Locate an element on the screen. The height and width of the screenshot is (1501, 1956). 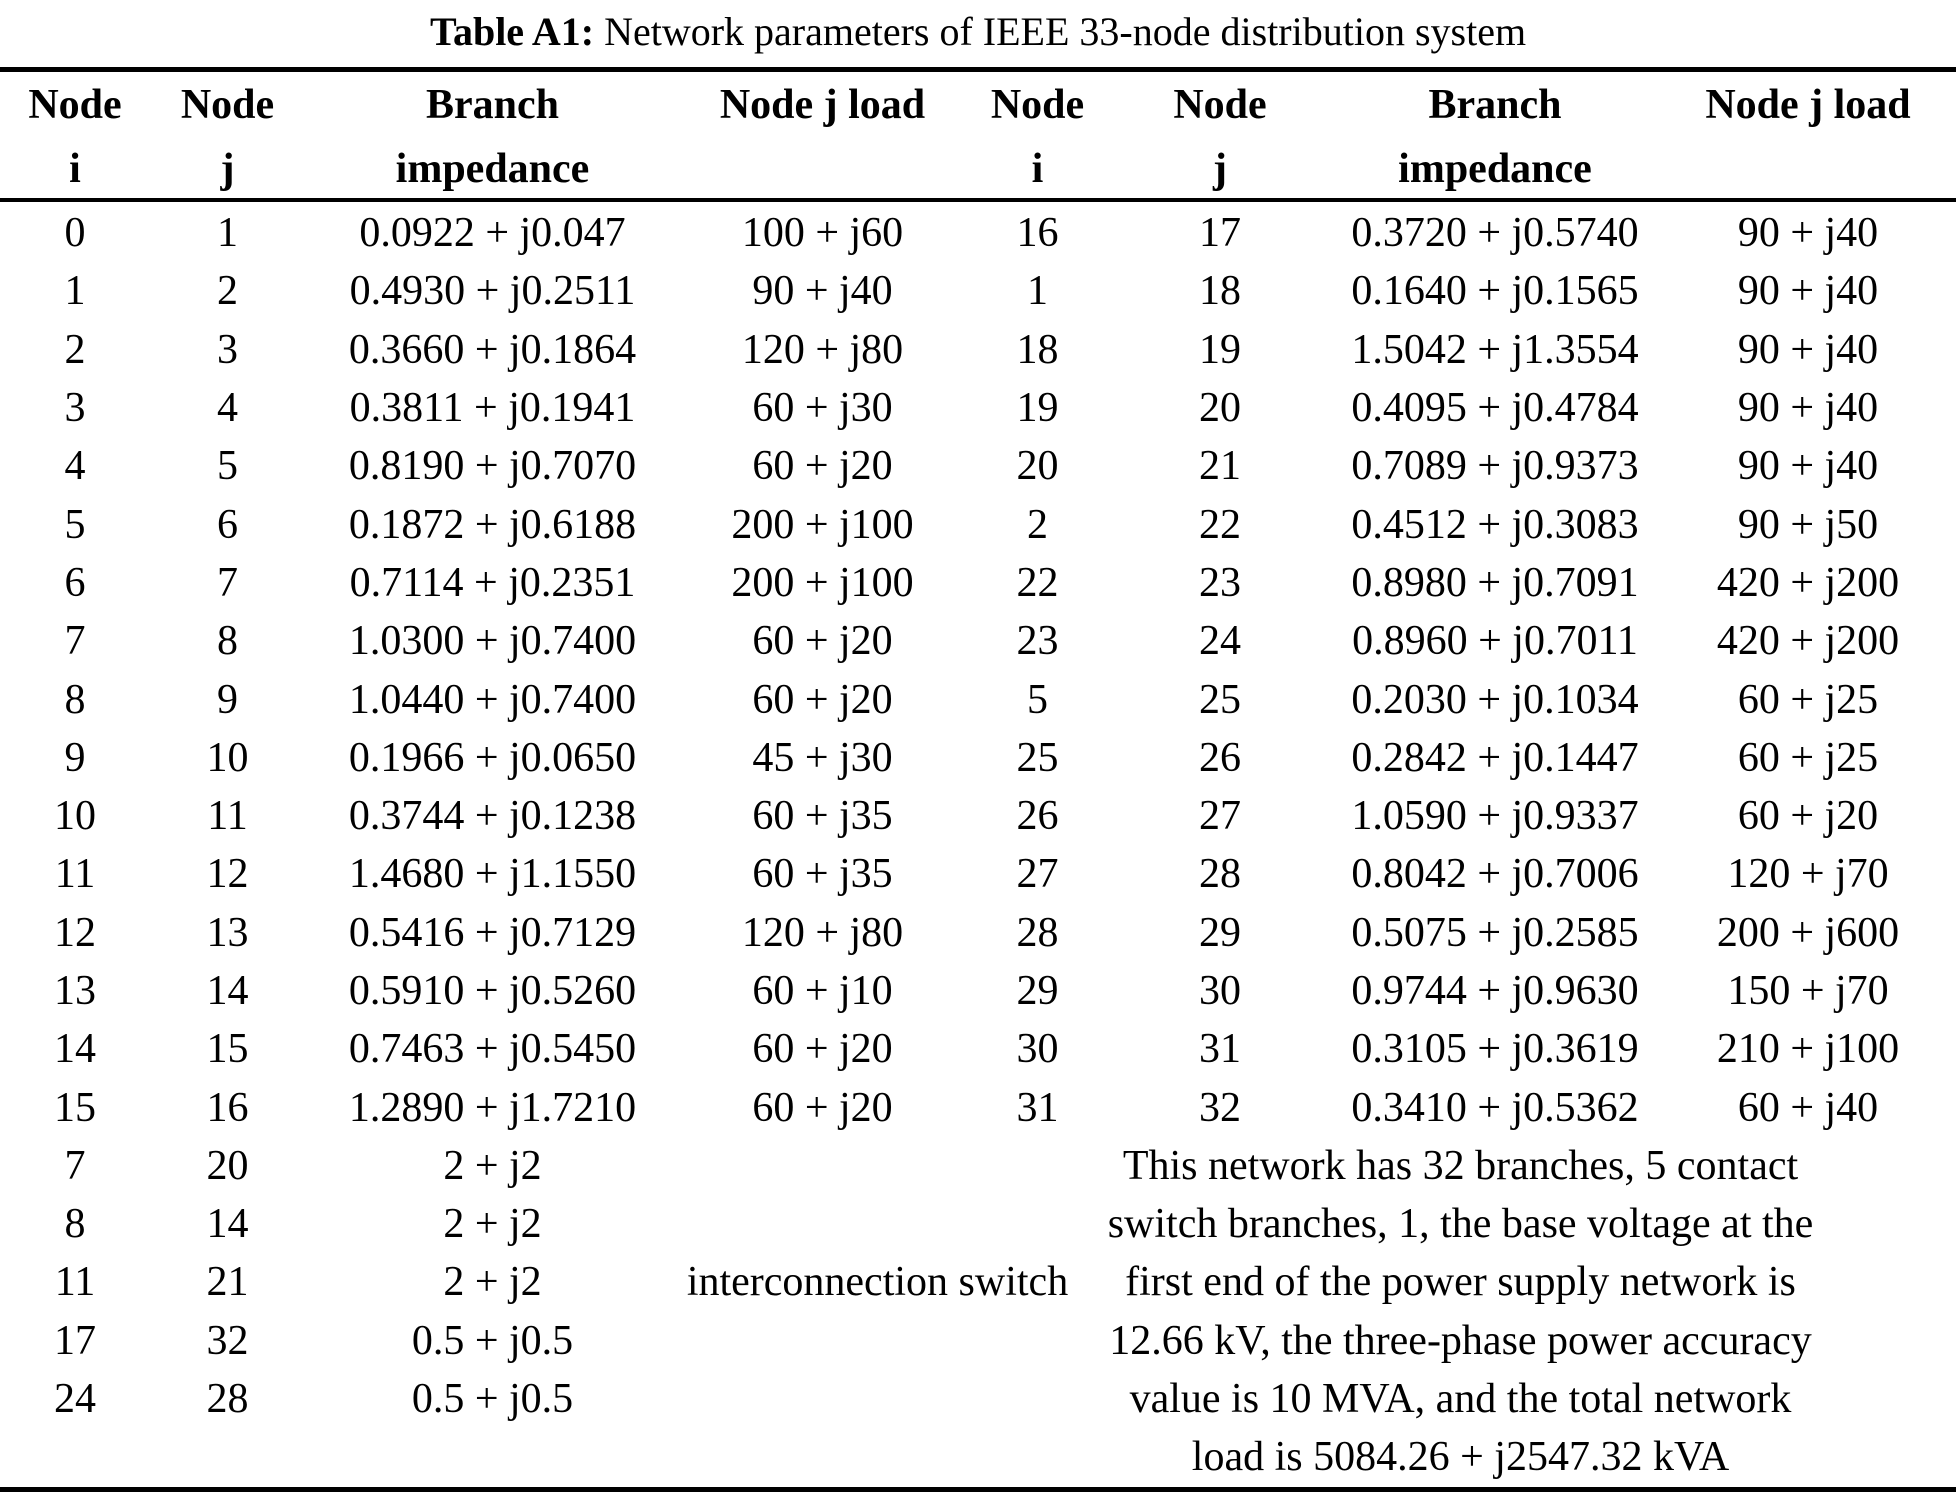
cell-impedance: 0.3744 + j0.1238 is located at coordinates (492, 816).